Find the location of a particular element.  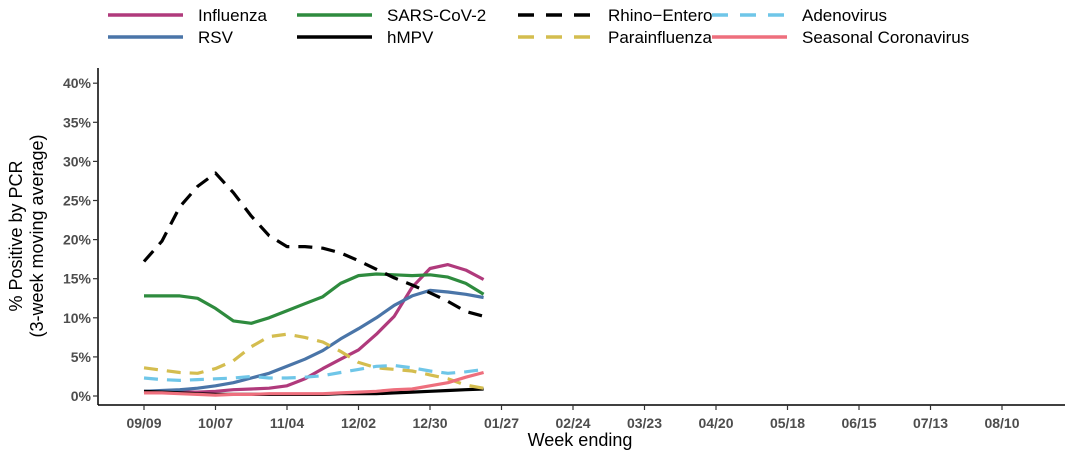

legend-label: Seasonal Coronavirus is located at coordinates (885, 37).